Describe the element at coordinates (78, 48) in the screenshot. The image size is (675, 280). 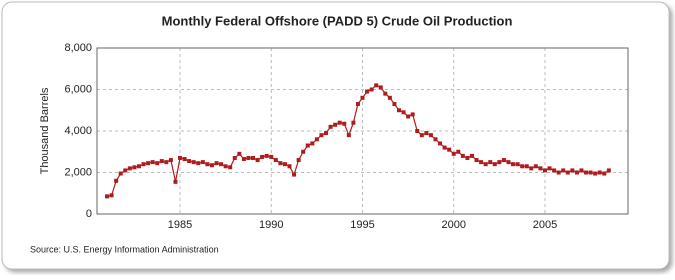
I see `y-tick-label: 8,000` at that location.